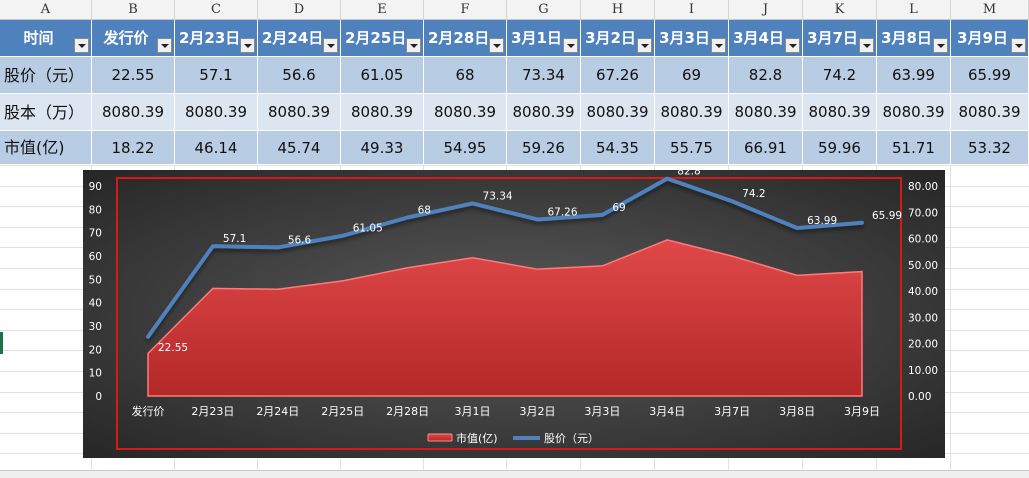 The height and width of the screenshot is (478, 1029). What do you see at coordinates (692, 38) in the screenshot?
I see `header-cell-date: 3月3日` at bounding box center [692, 38].